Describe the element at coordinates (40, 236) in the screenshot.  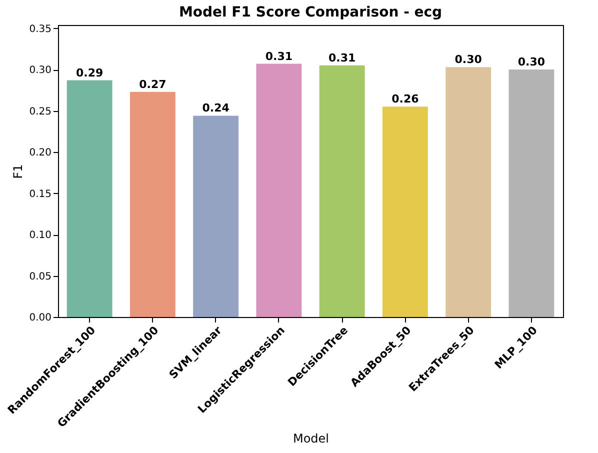
I see `y-tick-label: 0.10` at that location.